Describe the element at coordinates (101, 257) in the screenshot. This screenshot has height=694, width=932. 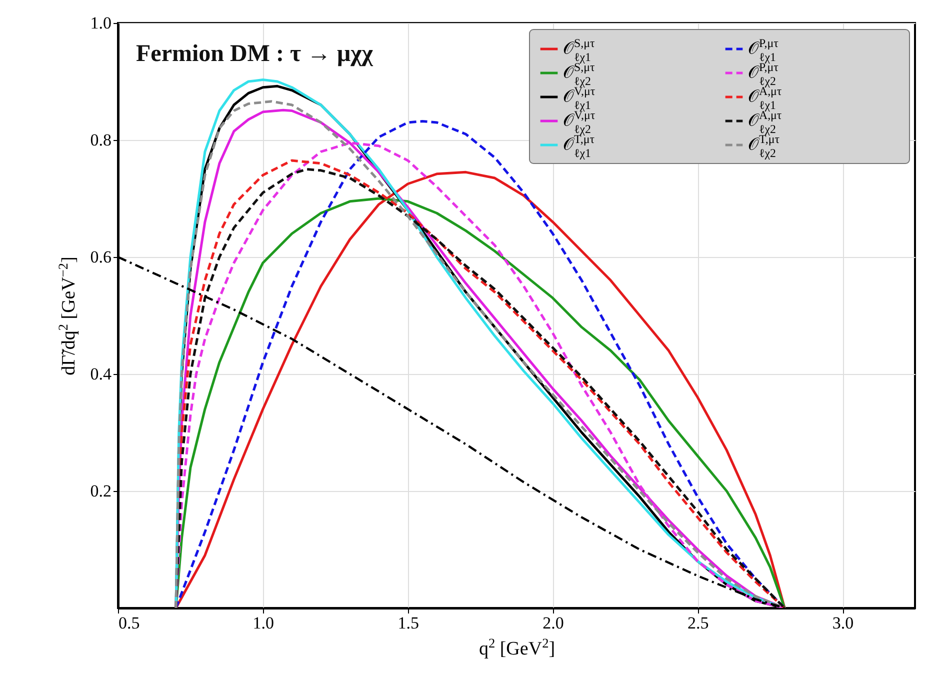
I see `y-tick-label: 0.6` at that location.